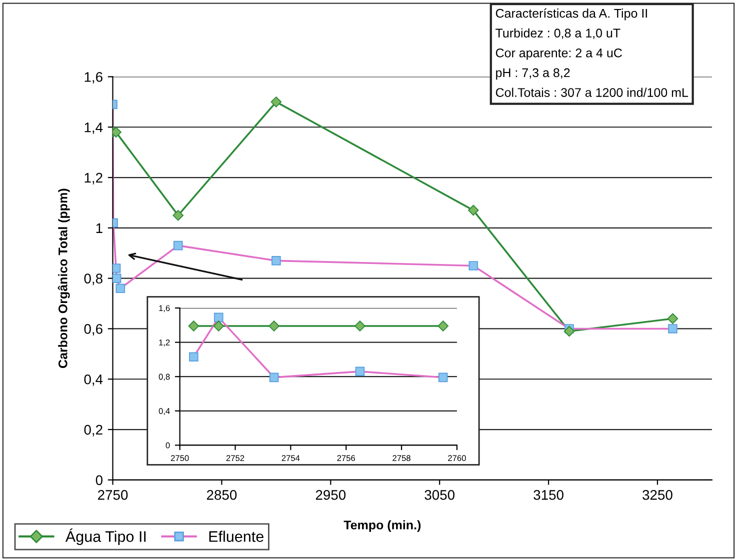 This screenshot has height=560, width=737. Describe the element at coordinates (571, 14) in the screenshot. I see `text: Características da A. Tipo II` at that location.